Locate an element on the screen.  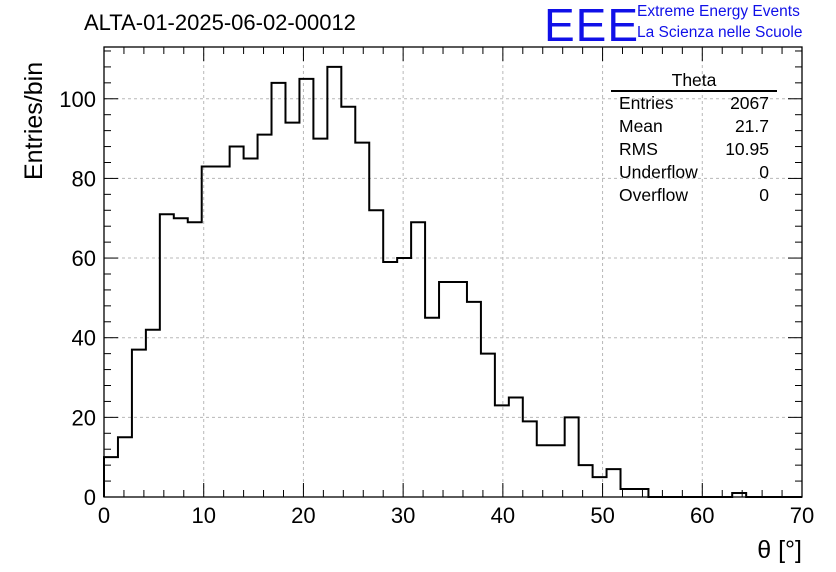
stats-label: Overflow is located at coordinates (654, 195).